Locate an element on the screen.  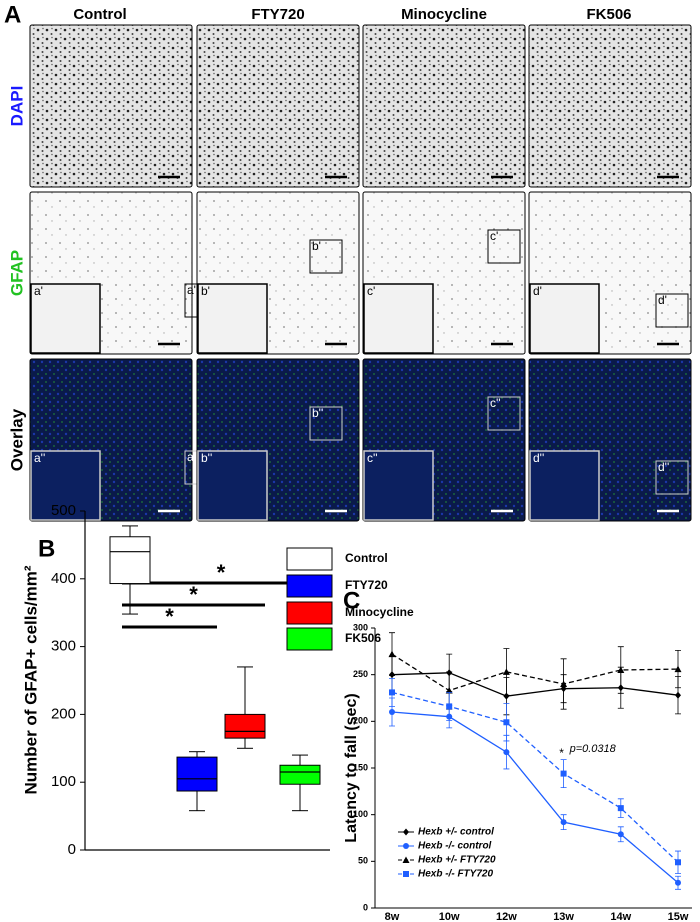
y-axis-label: Number of GFAP+ cells/mm² is located at coordinates (30, 679).